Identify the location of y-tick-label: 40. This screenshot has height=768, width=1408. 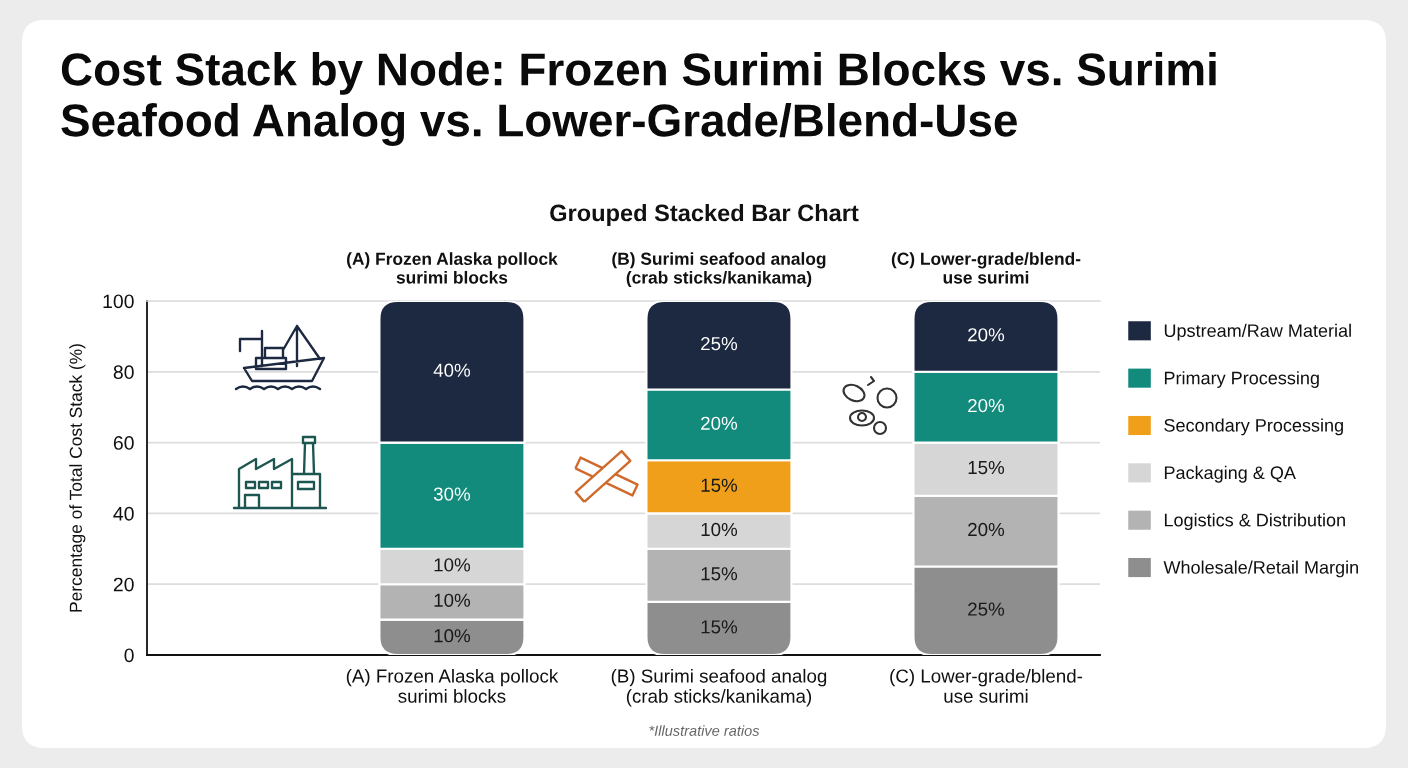
(123, 513).